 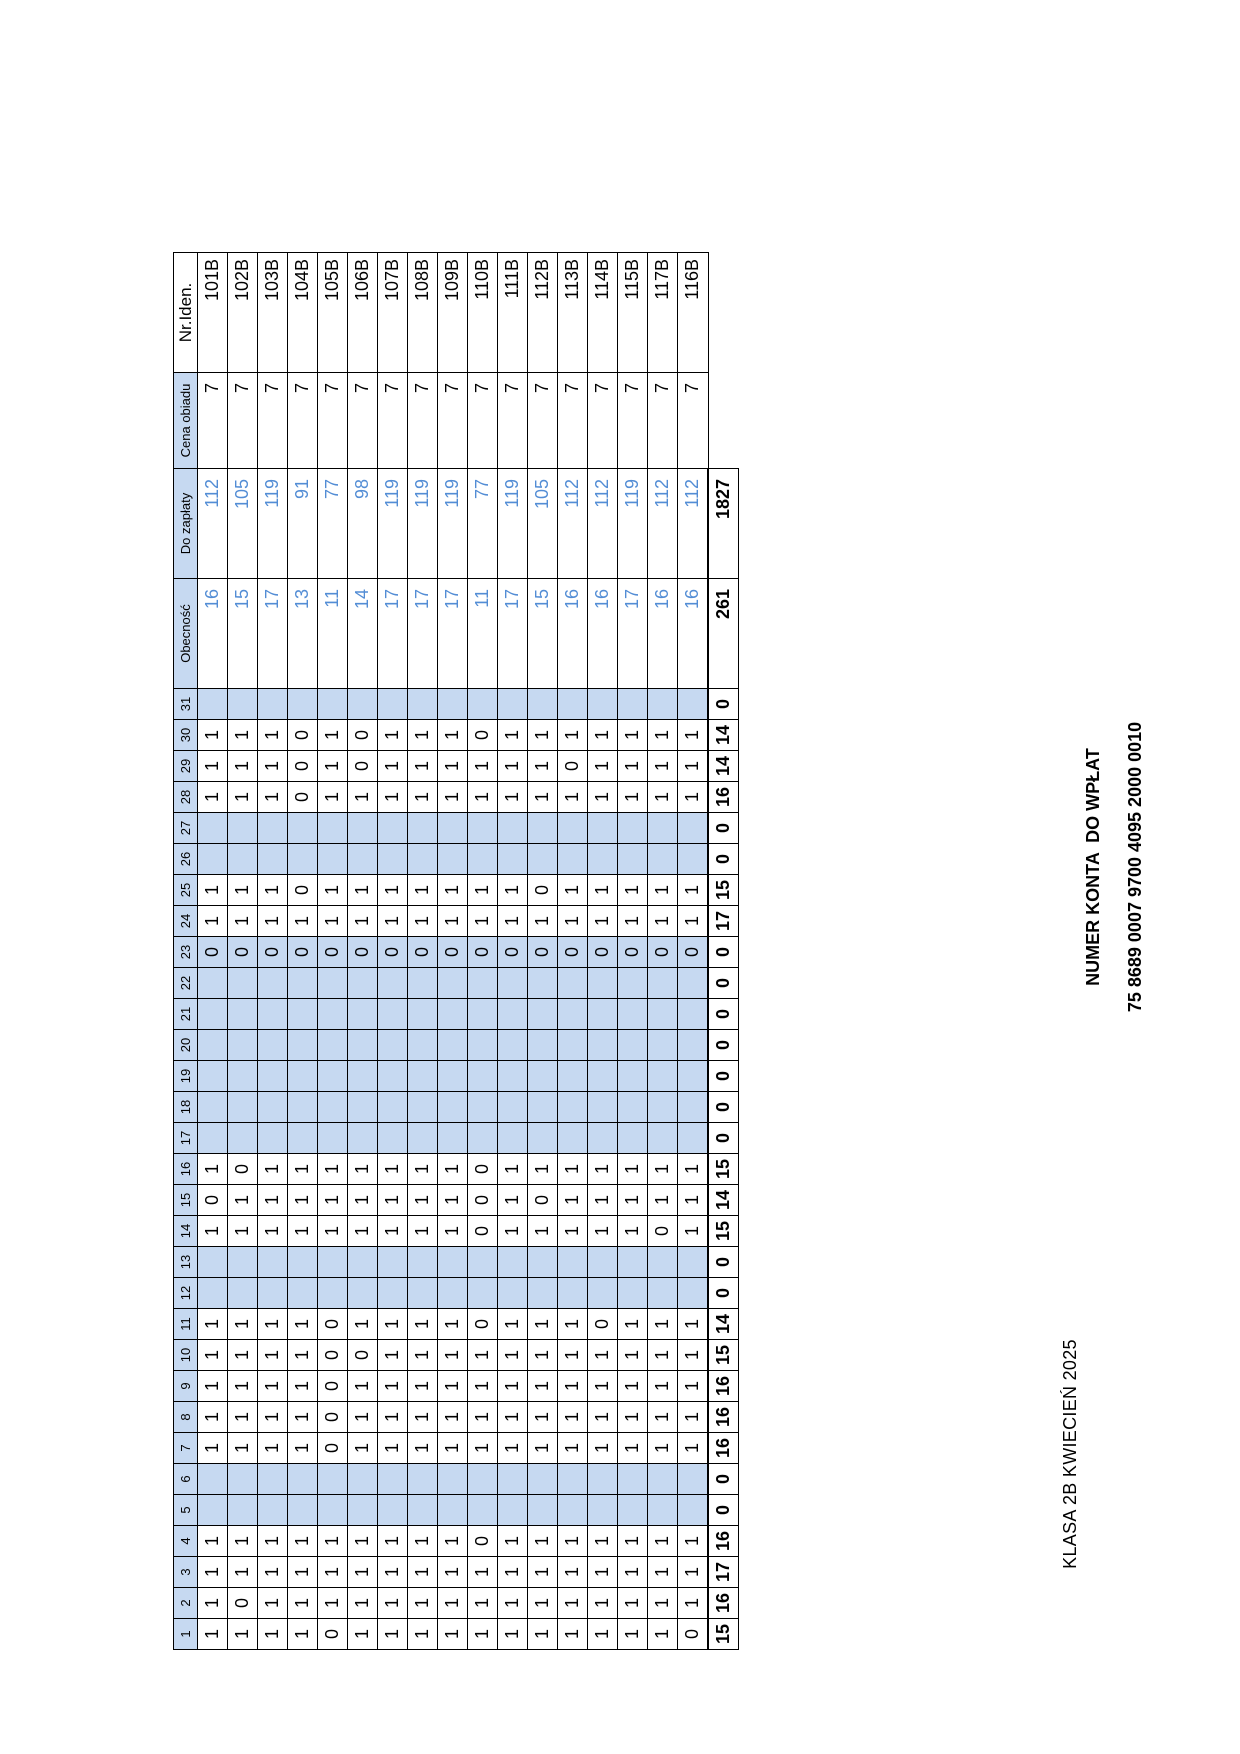 I want to click on table-row: 1 1 1 1 1 1 1 0 1 1 1 1 0 1 1 1 0 0 14 98 7 106B, so click(x=362, y=951).